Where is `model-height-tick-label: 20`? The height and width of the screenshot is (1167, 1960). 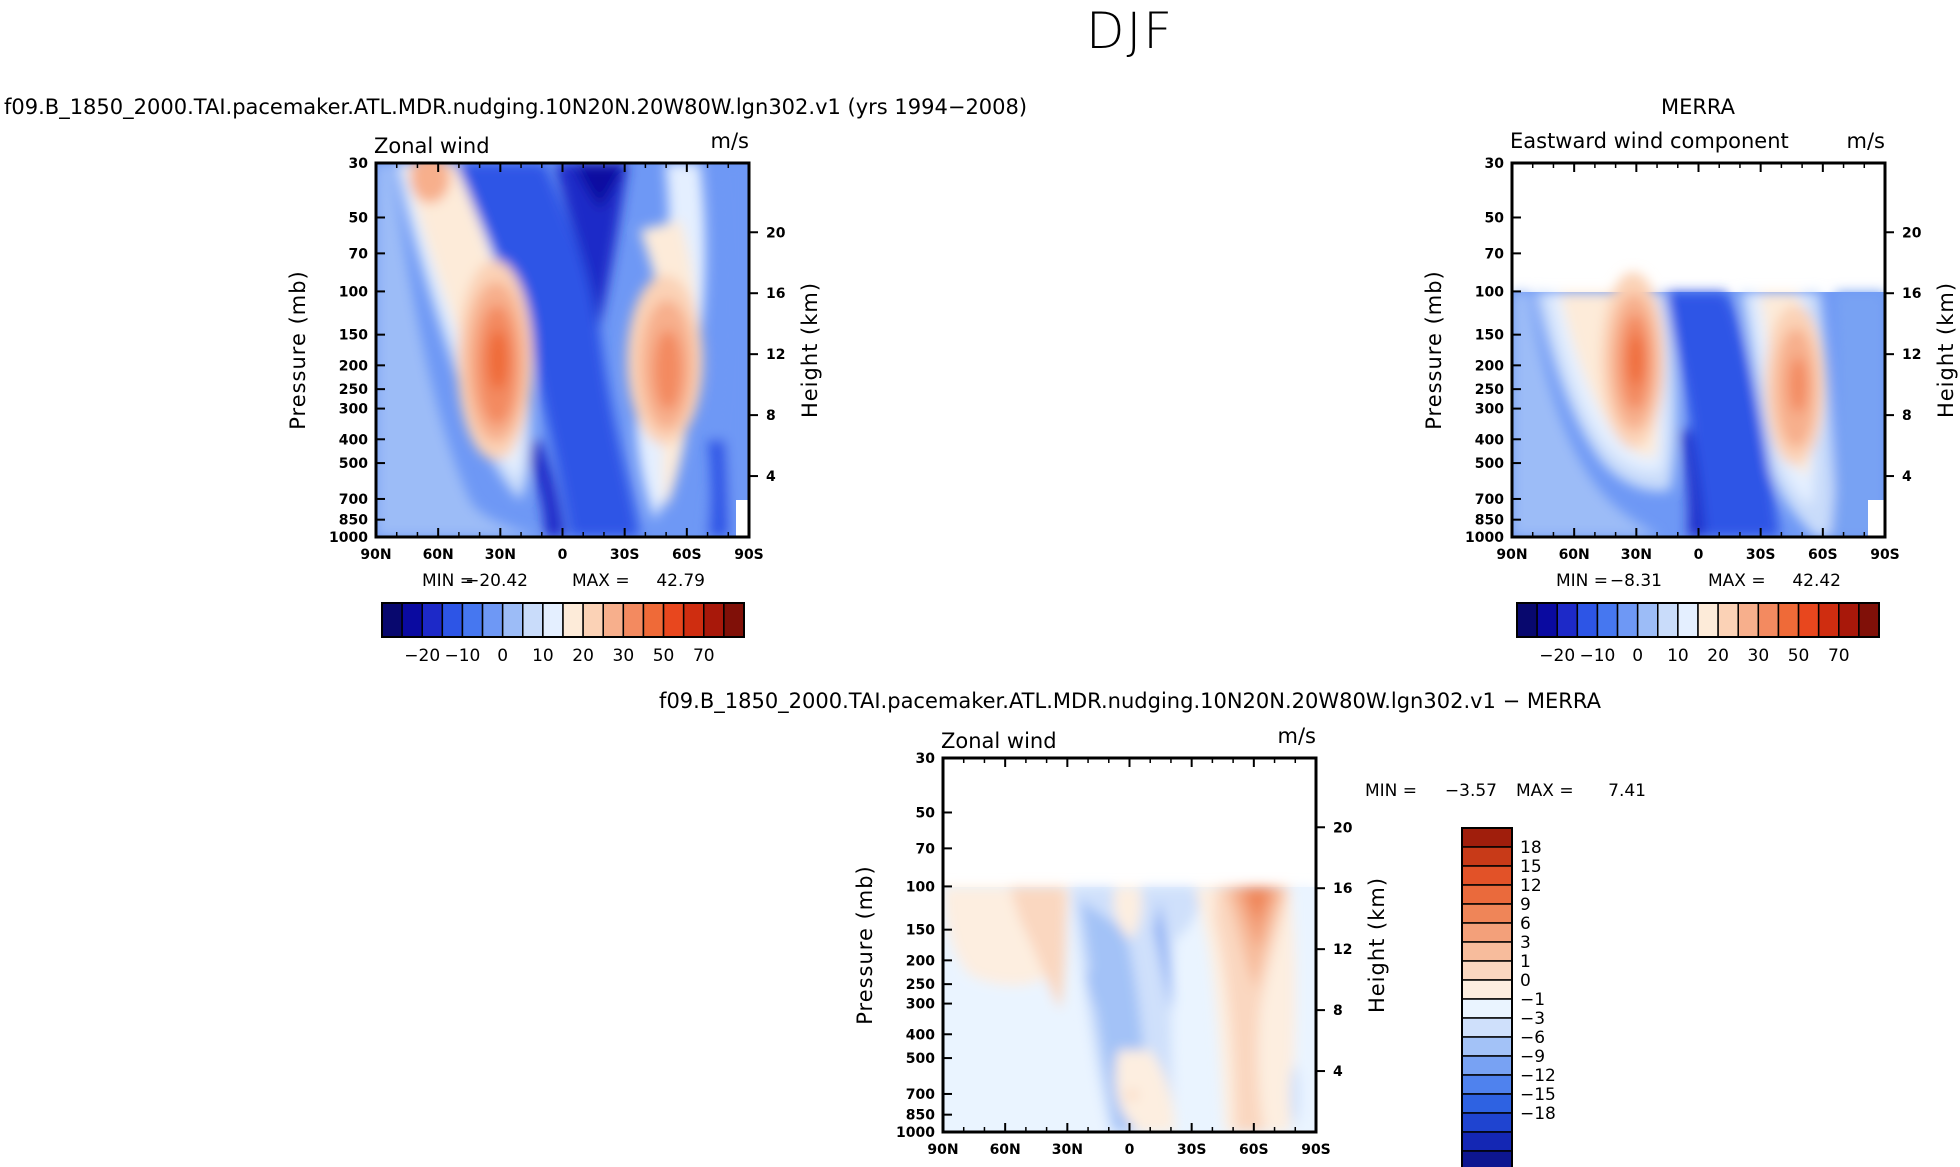
model-height-tick-label: 20 is located at coordinates (776, 233).